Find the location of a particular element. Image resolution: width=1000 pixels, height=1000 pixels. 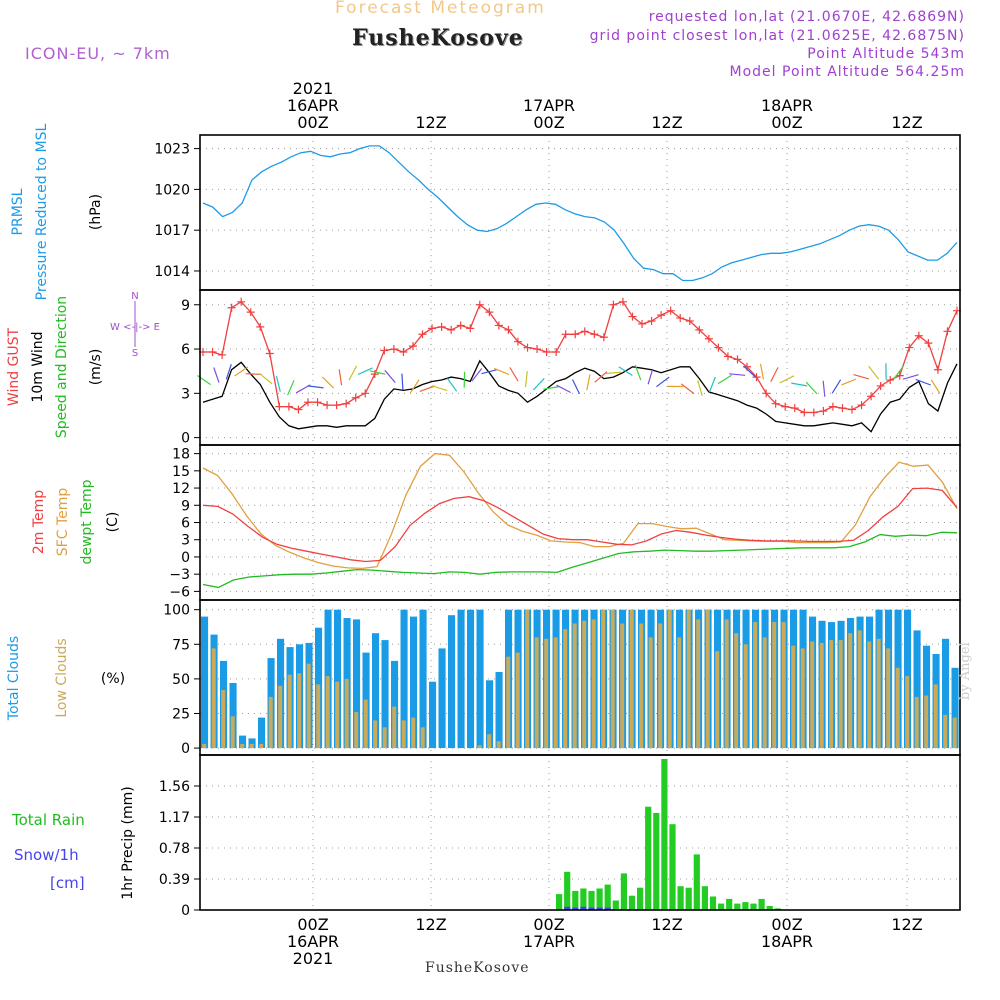

compass-north: N is located at coordinates (134, 296).